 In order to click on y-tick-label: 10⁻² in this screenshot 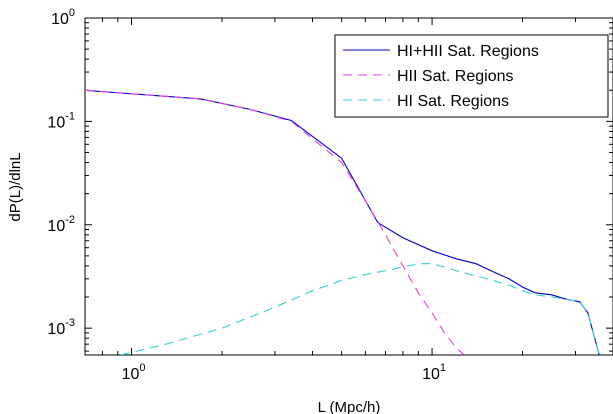, I will do `click(61, 224)`.